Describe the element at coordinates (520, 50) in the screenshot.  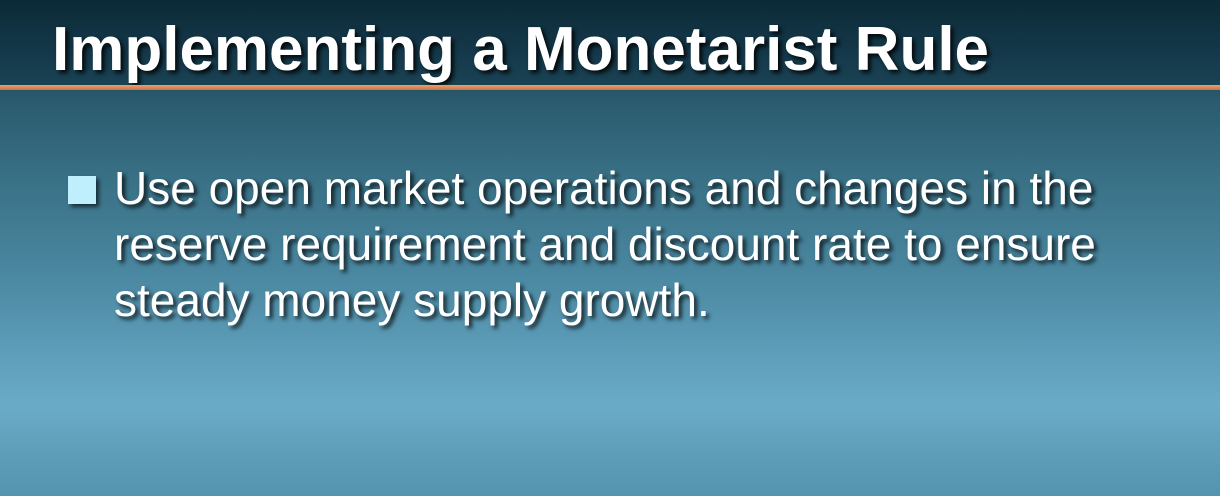
I see `slide-title: Implementing a Monetarist Rule` at that location.